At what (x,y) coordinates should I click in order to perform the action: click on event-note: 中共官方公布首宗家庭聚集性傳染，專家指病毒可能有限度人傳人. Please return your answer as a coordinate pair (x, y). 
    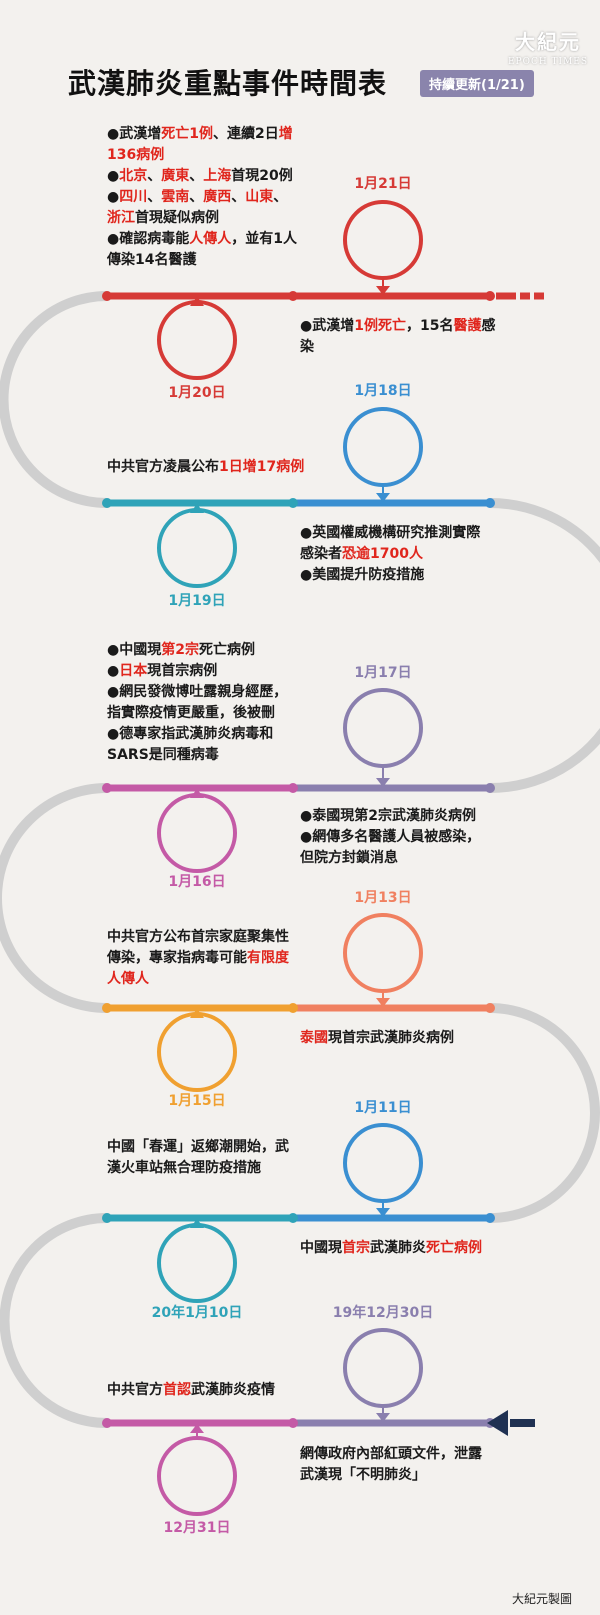
    Looking at the image, I should click on (198, 958).